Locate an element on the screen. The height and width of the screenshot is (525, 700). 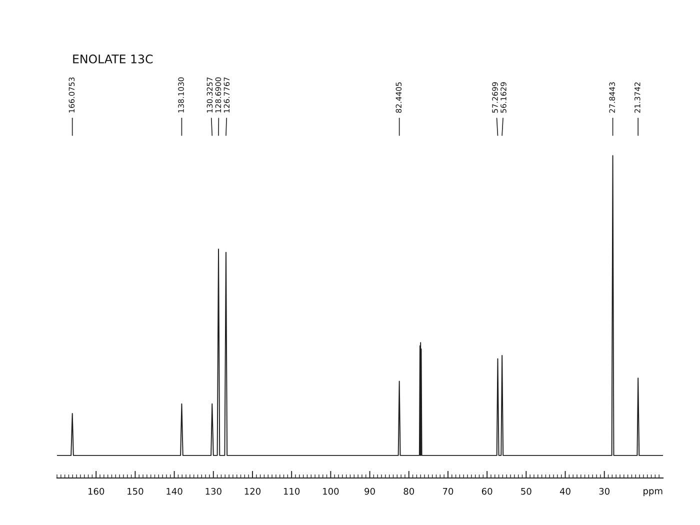
x-tick-label: 110 is located at coordinates (292, 491).